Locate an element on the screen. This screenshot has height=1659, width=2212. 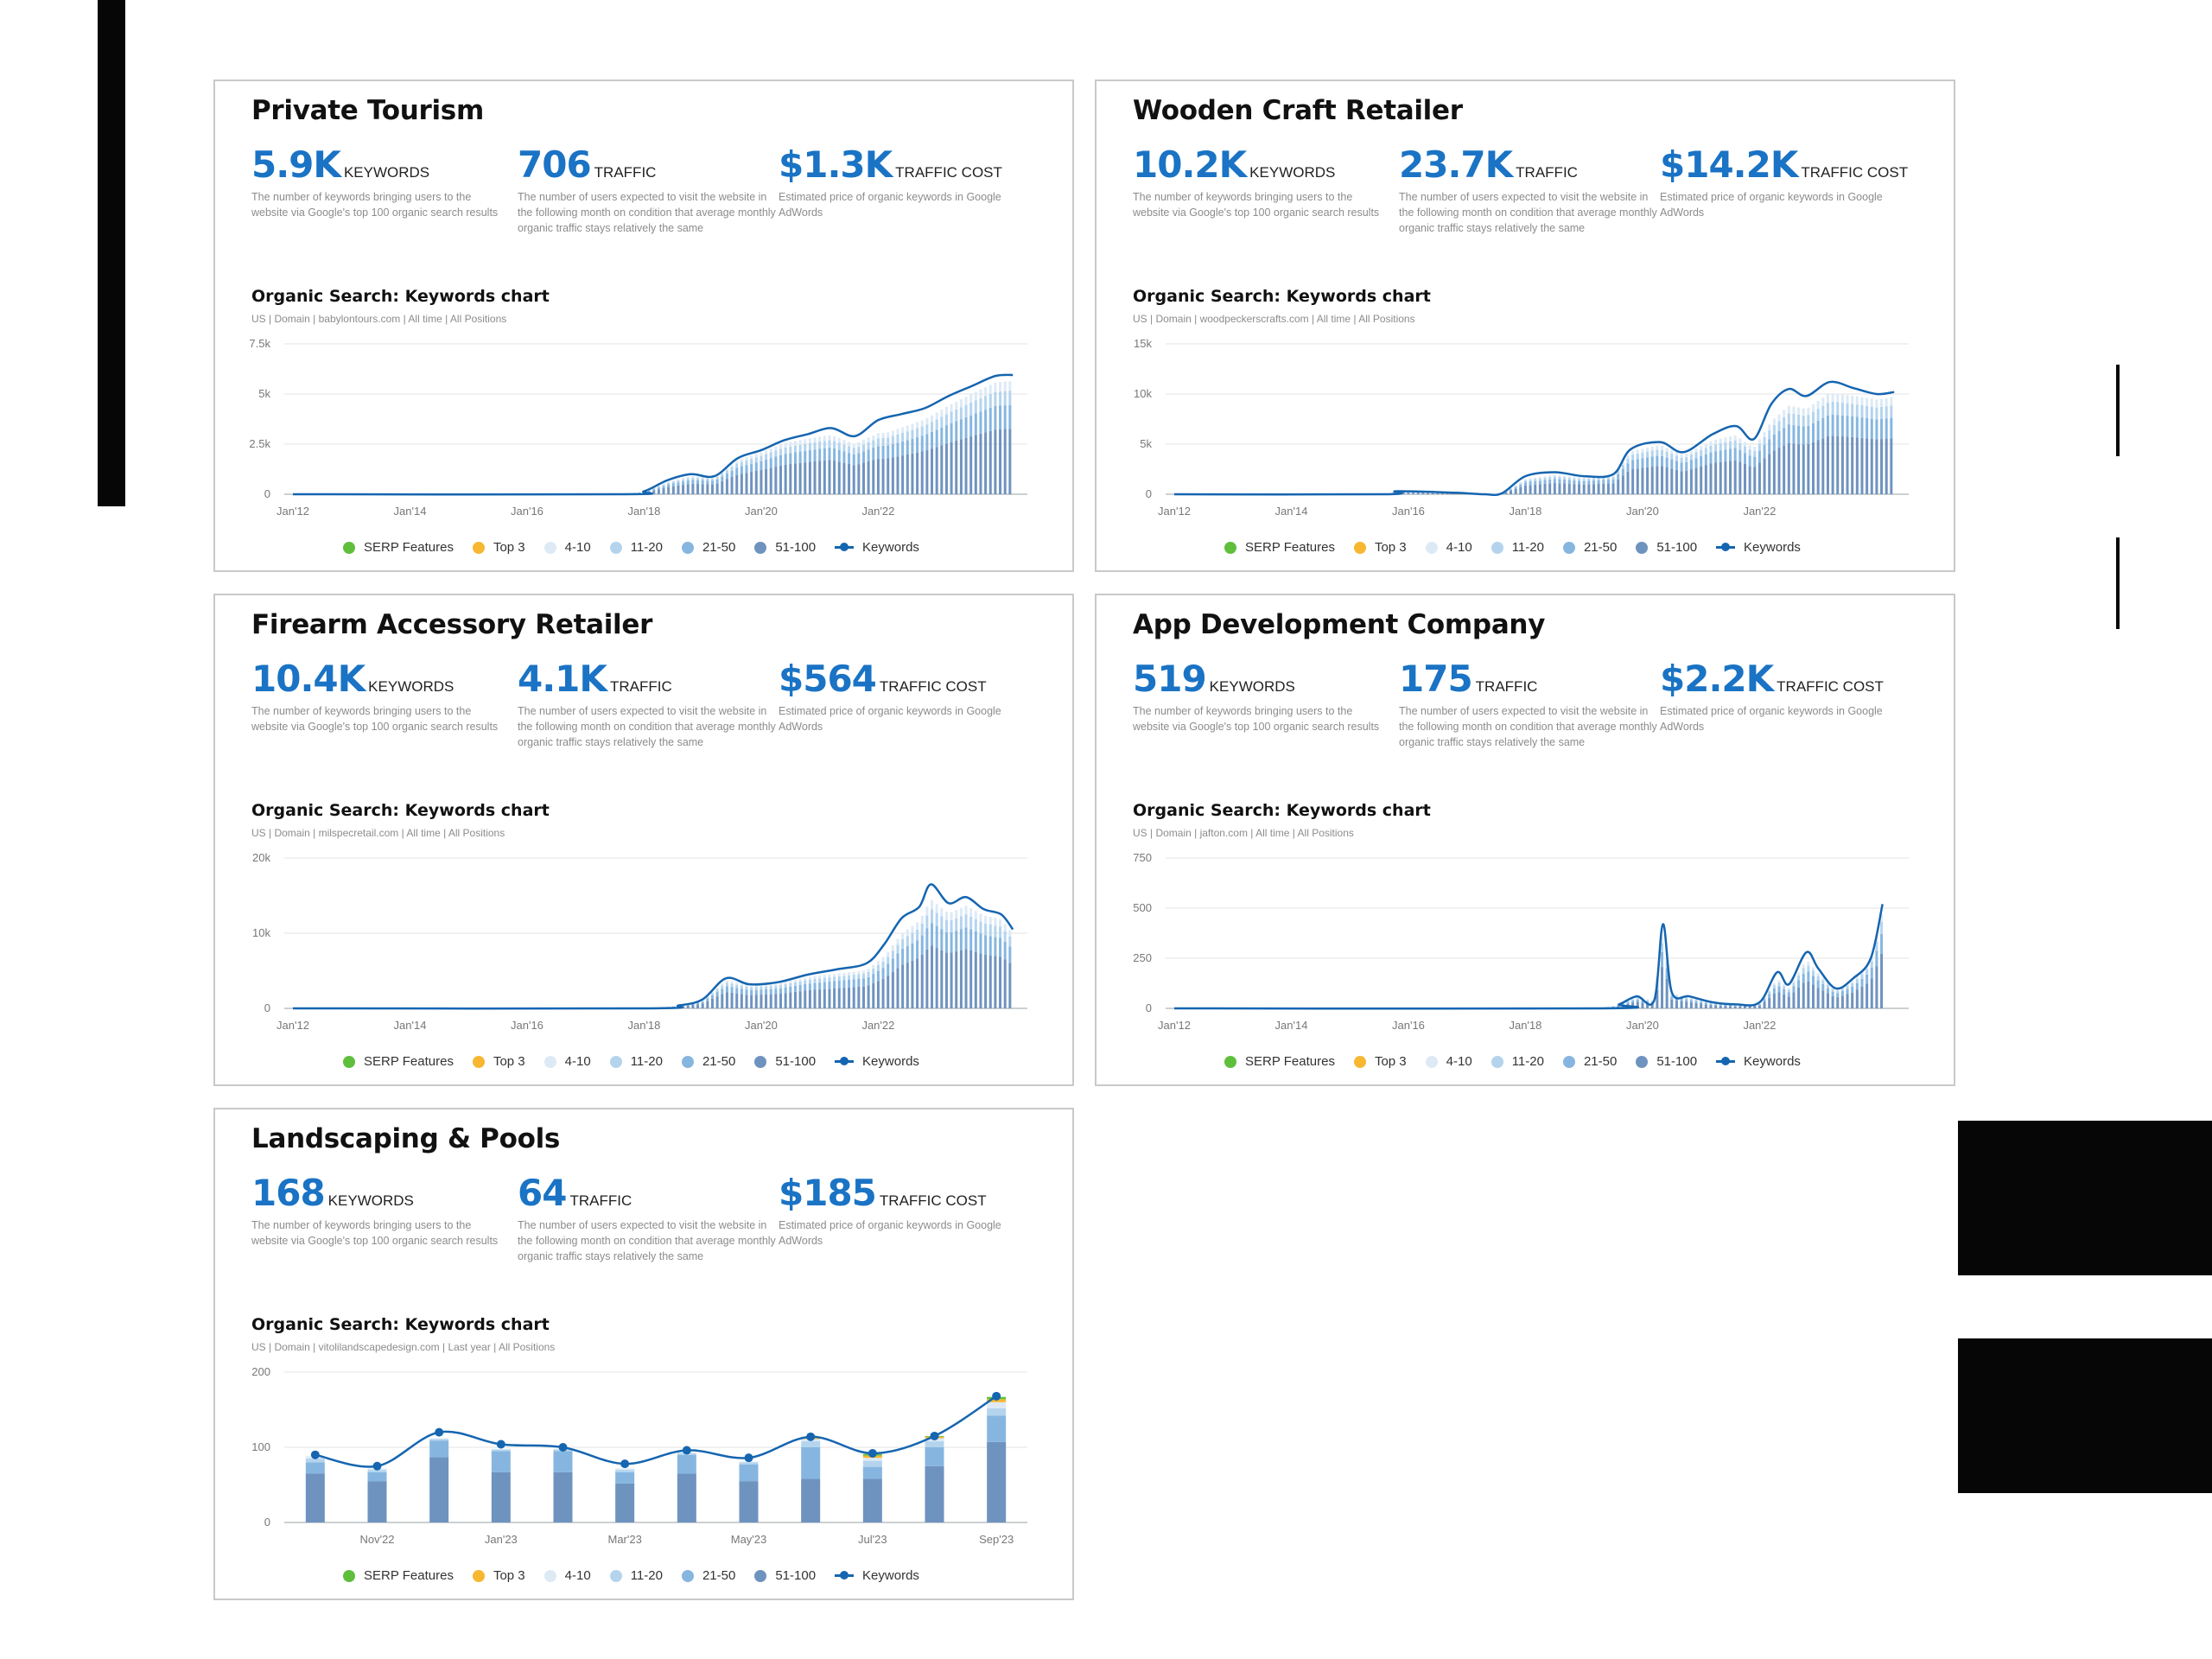
x-tick-label: Jan'12 is located at coordinates (1174, 511).